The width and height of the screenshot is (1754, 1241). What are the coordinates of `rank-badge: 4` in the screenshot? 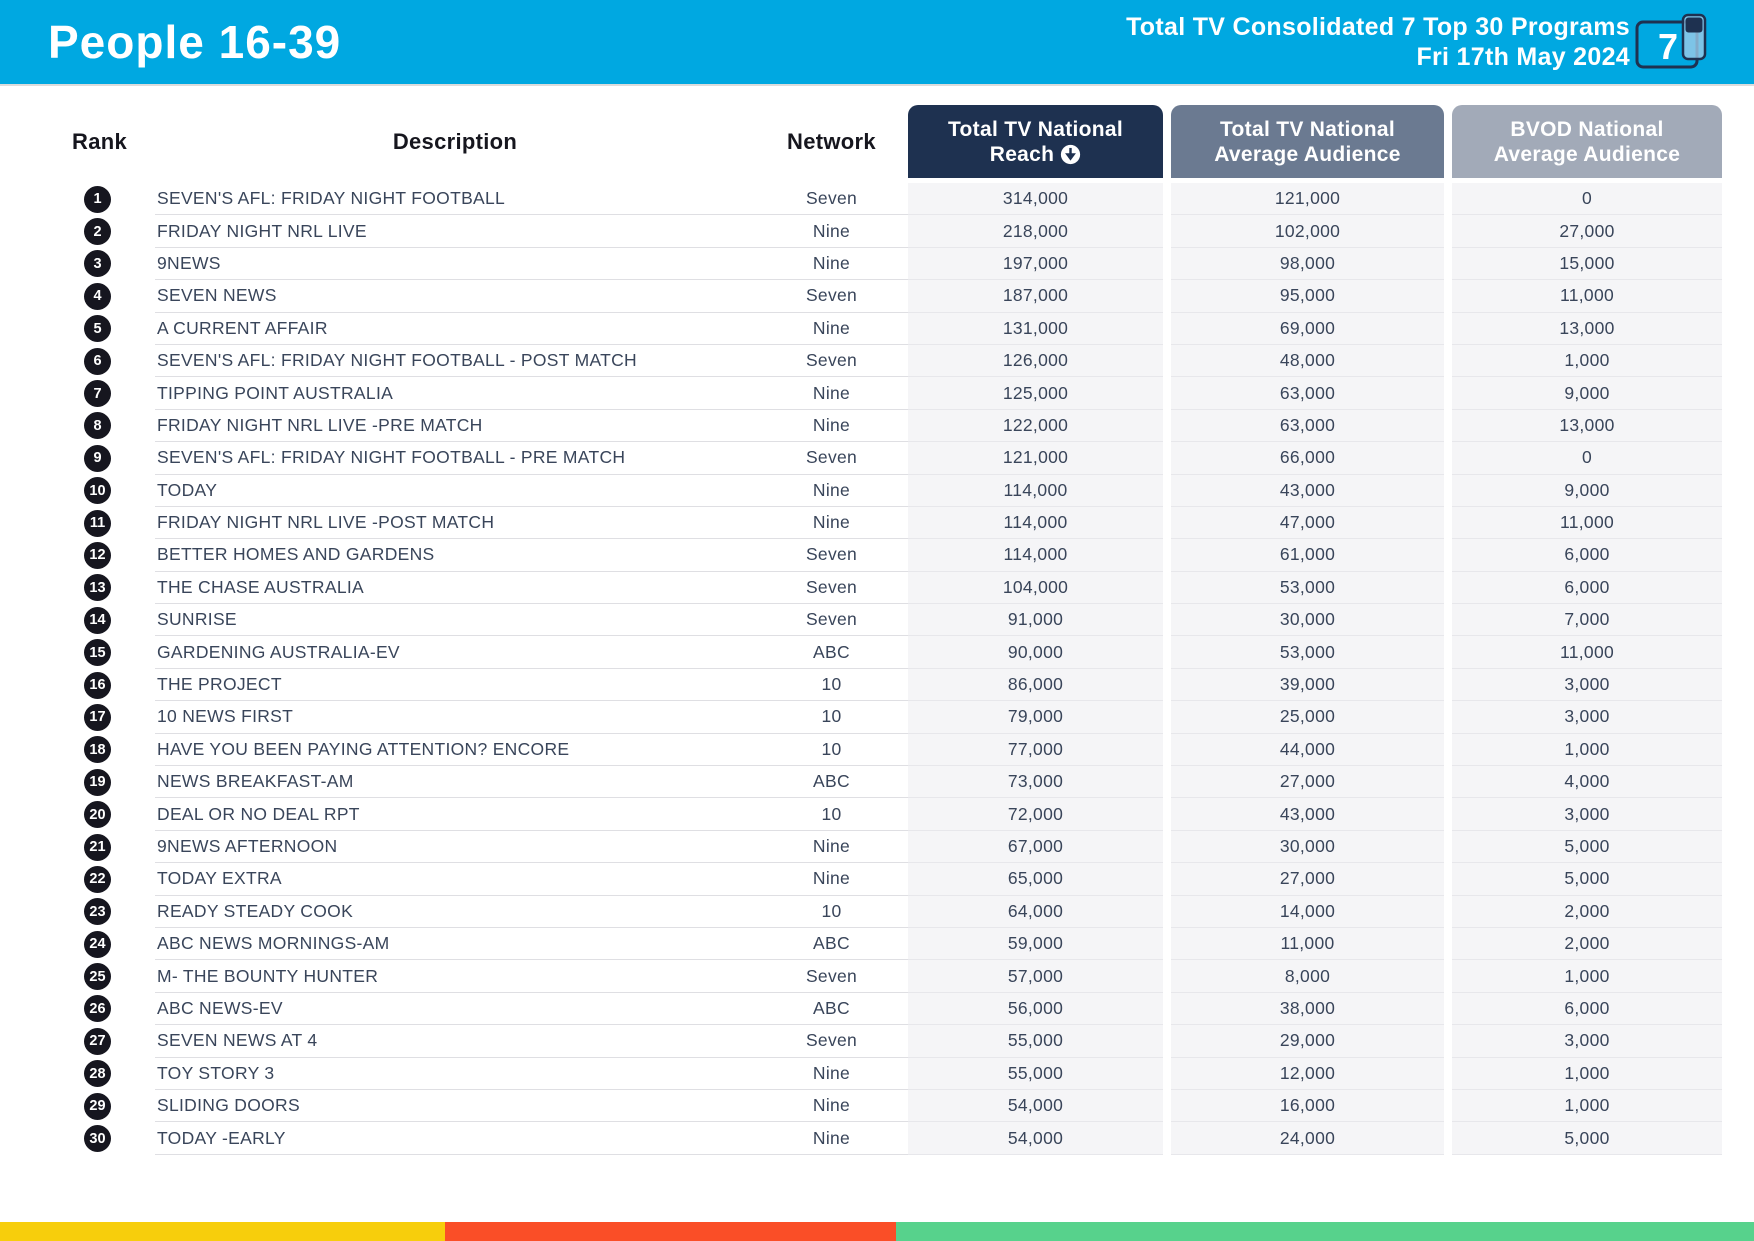 It's located at (97, 296).